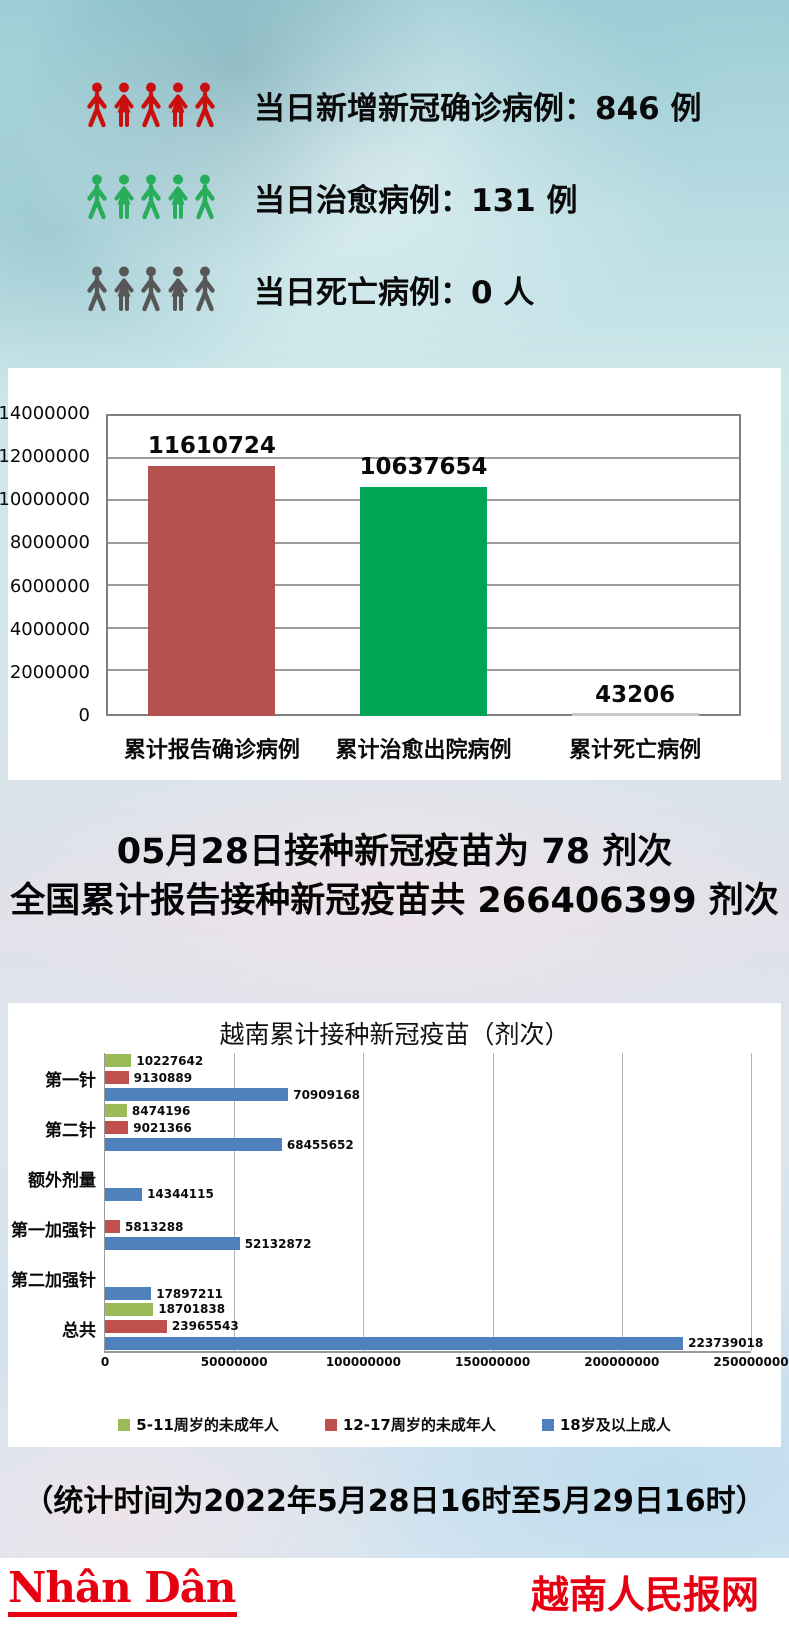 This screenshot has width=789, height=1625. I want to click on stat-row-deaths: 当日死亡病例：0 人, so click(393, 289).